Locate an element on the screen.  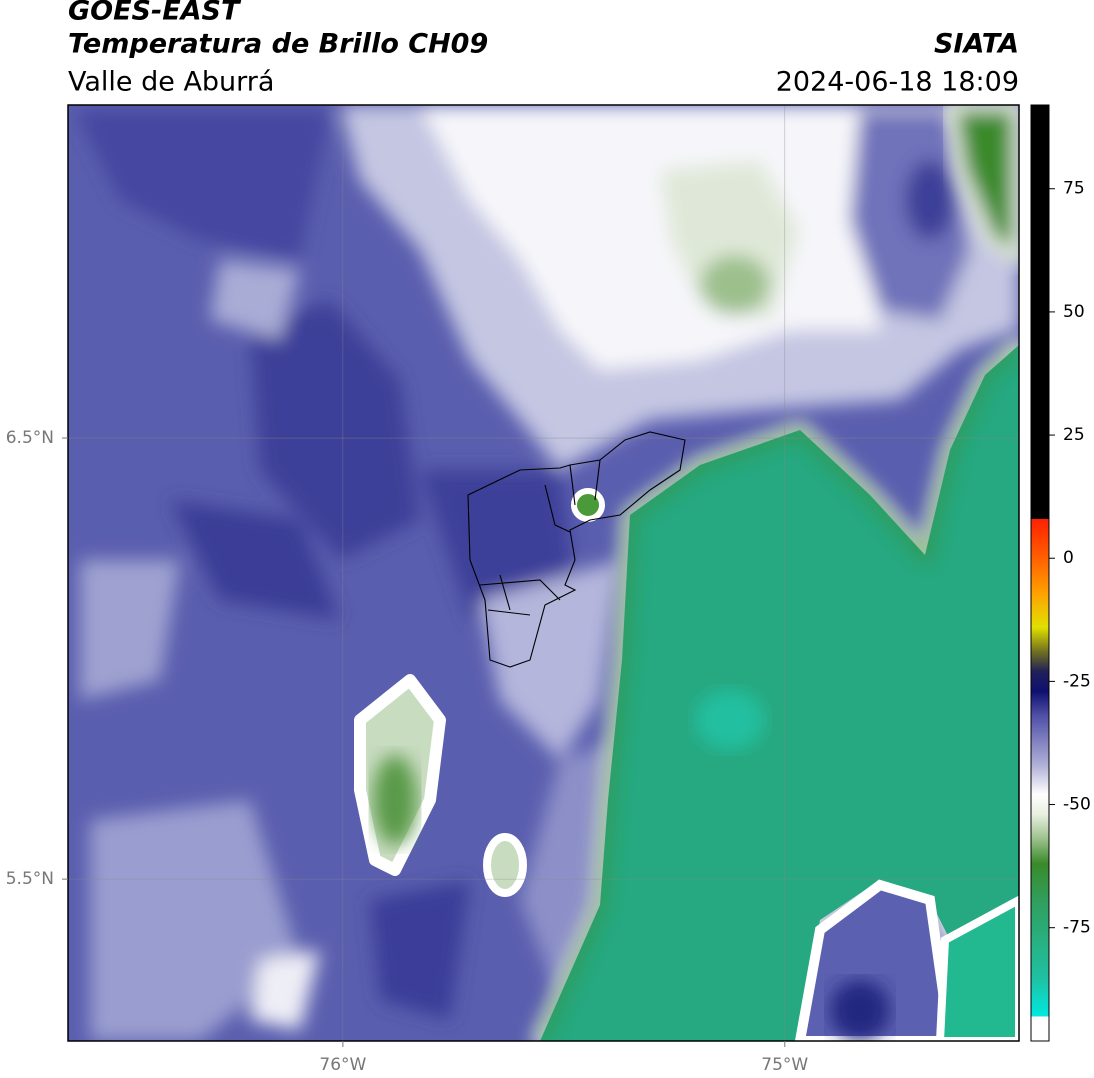
colorbar-tick-label: -75 is located at coordinates (1077, 928).